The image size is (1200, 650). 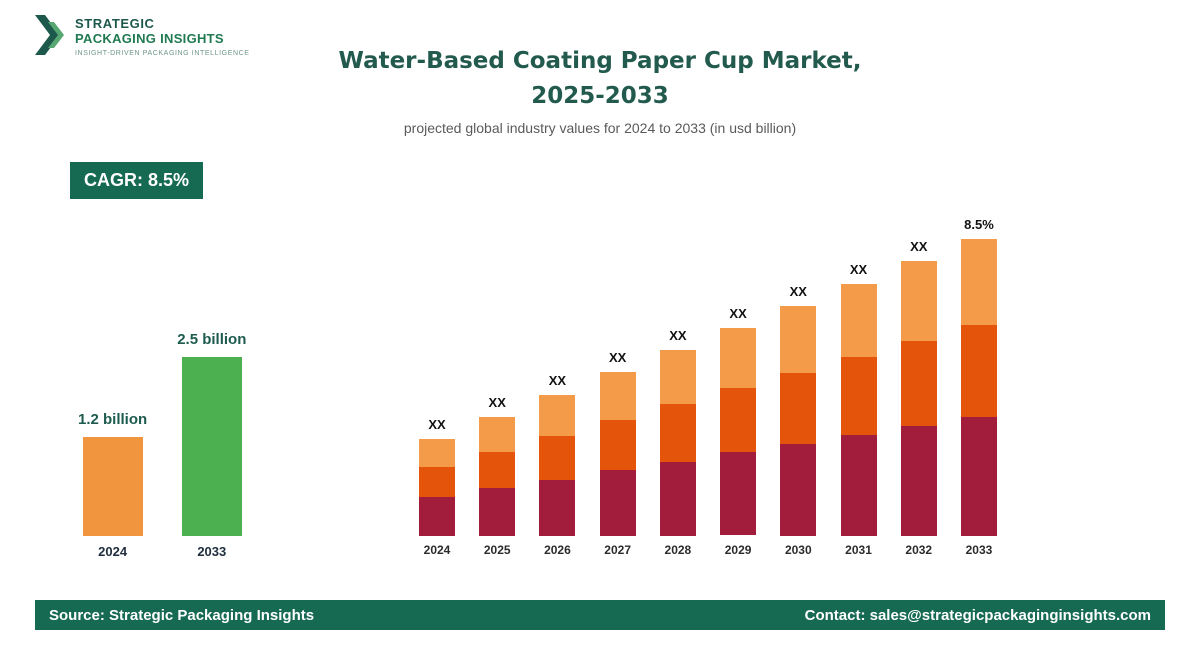 I want to click on stacked-bar-2030: XX 2030, so click(x=798, y=421).